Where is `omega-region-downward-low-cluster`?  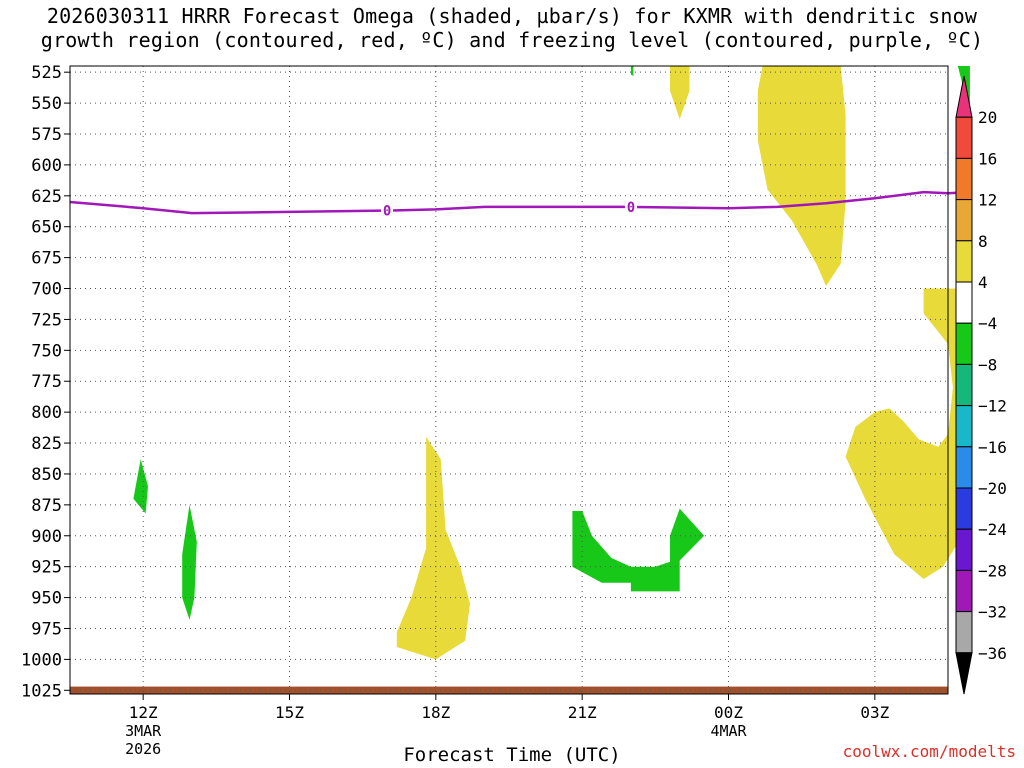
omega-region-downward-low-cluster is located at coordinates (638, 550).